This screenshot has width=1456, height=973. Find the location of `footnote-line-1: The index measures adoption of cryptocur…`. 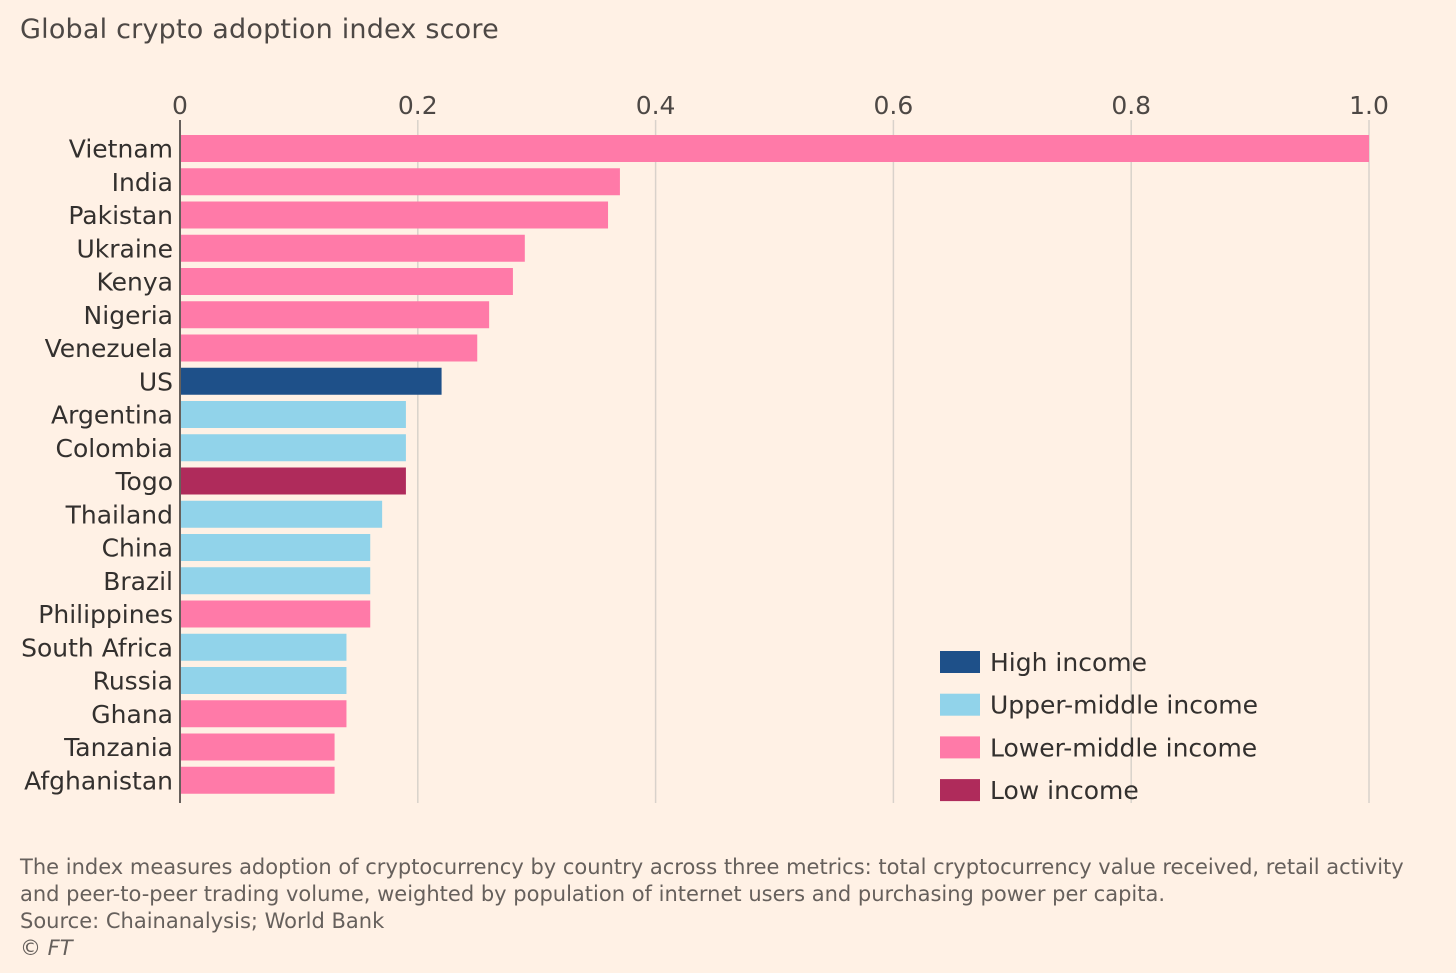

footnote-line-1: The index measures adoption of cryptocur… is located at coordinates (712, 867).